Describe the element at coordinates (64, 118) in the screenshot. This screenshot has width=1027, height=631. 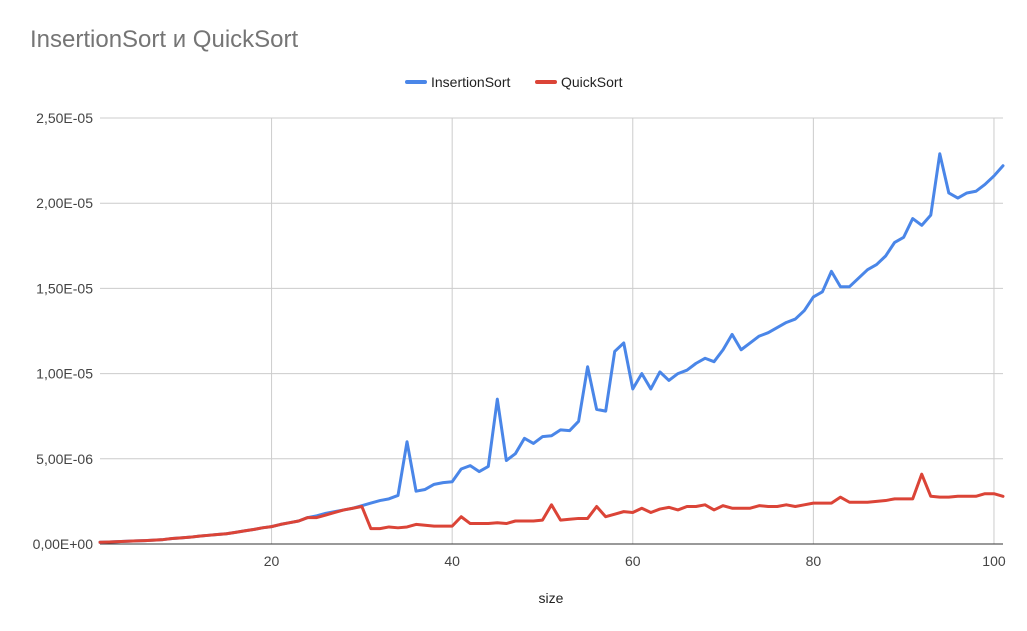
I see `y-tick-label: 2,50E-05` at that location.